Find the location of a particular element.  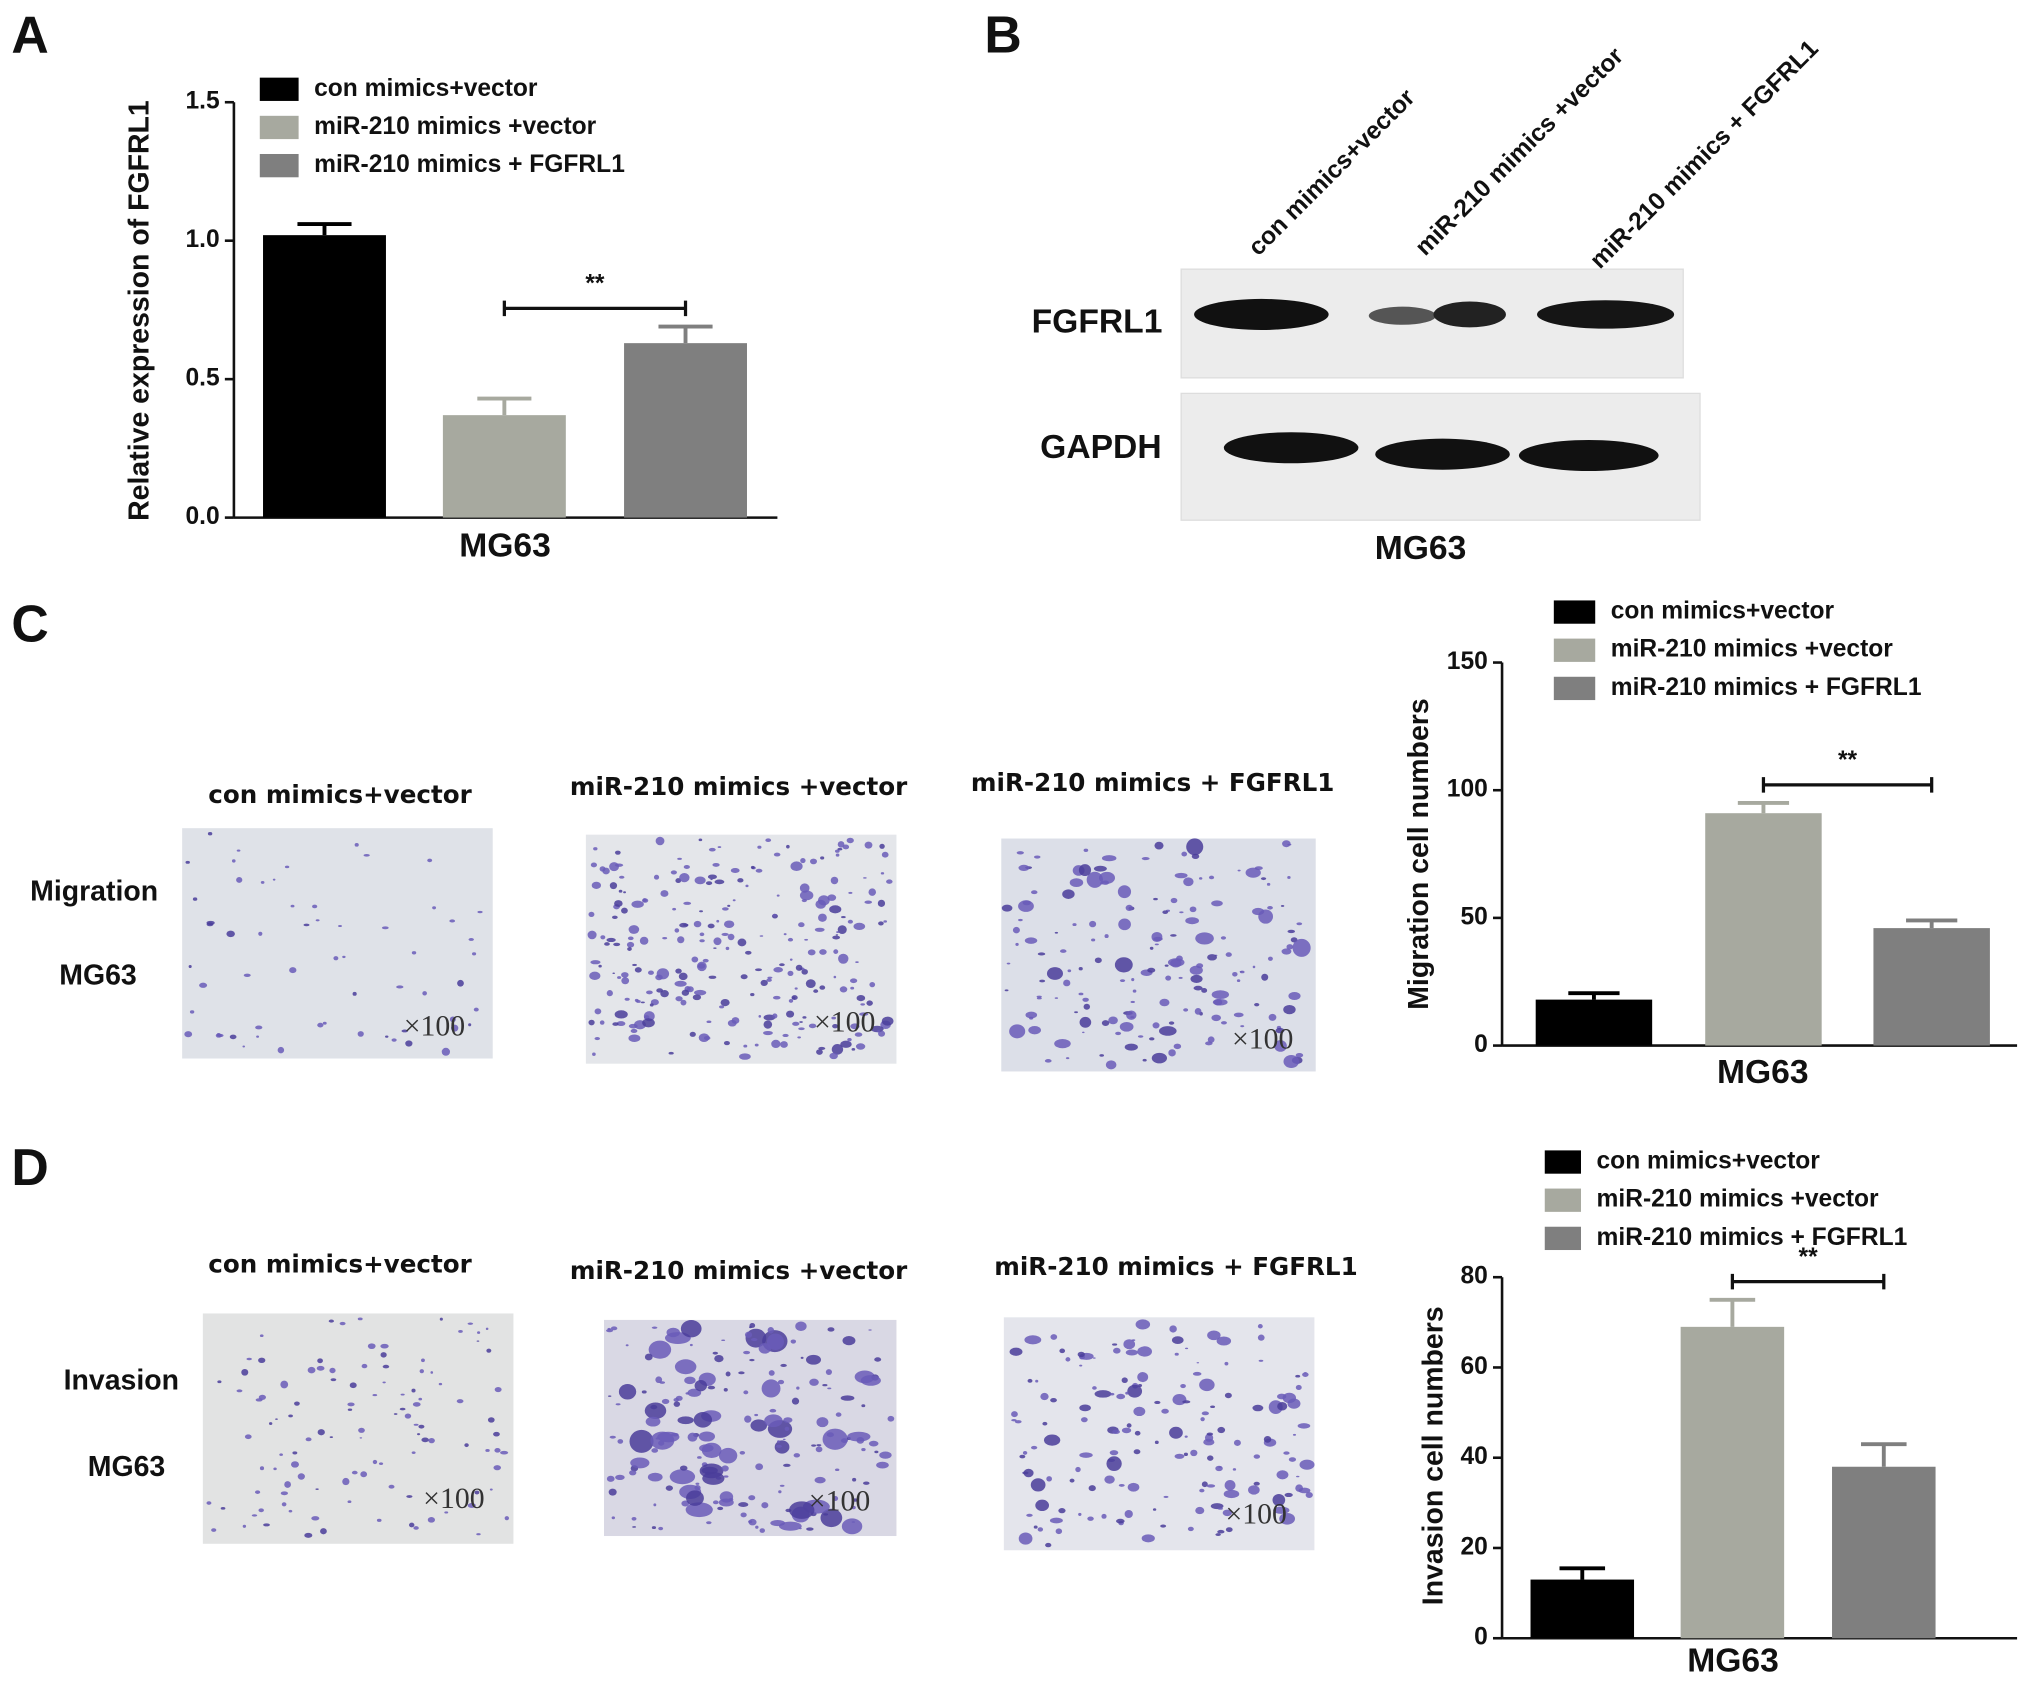

legend-swatch is located at coordinates (1574, 650).